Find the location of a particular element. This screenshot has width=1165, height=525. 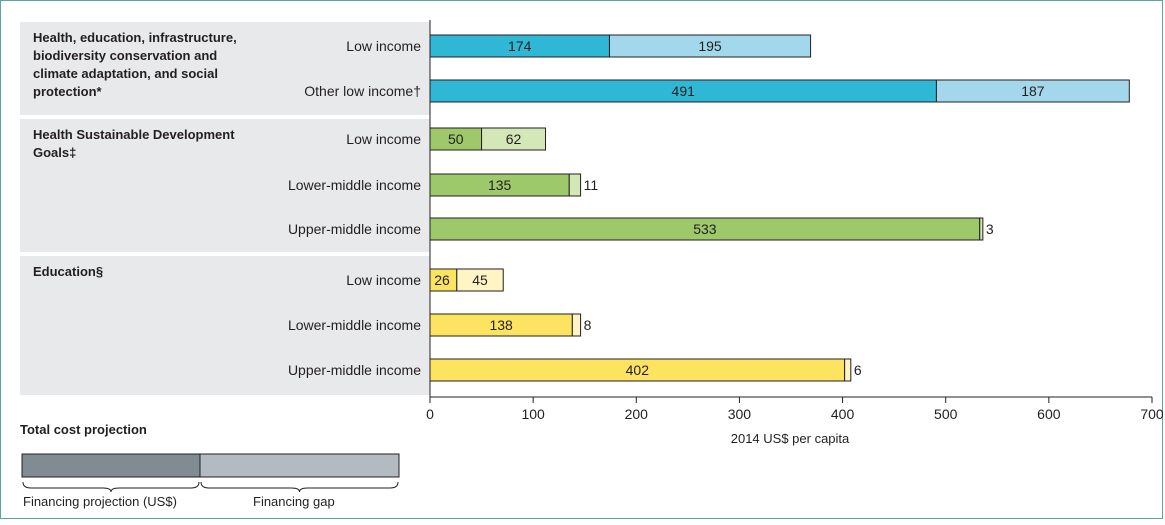

legend-label-gap: Financing gap is located at coordinates (294, 501).